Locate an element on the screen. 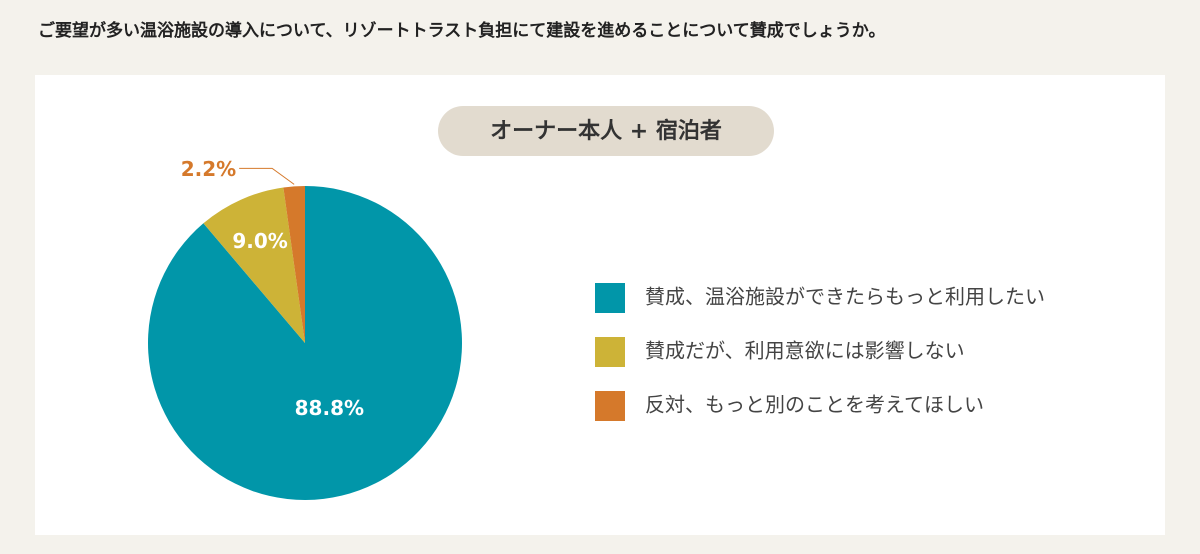 The height and width of the screenshot is (554, 1200). chart-title: オーナー本人 + 宿泊者 is located at coordinates (606, 131).